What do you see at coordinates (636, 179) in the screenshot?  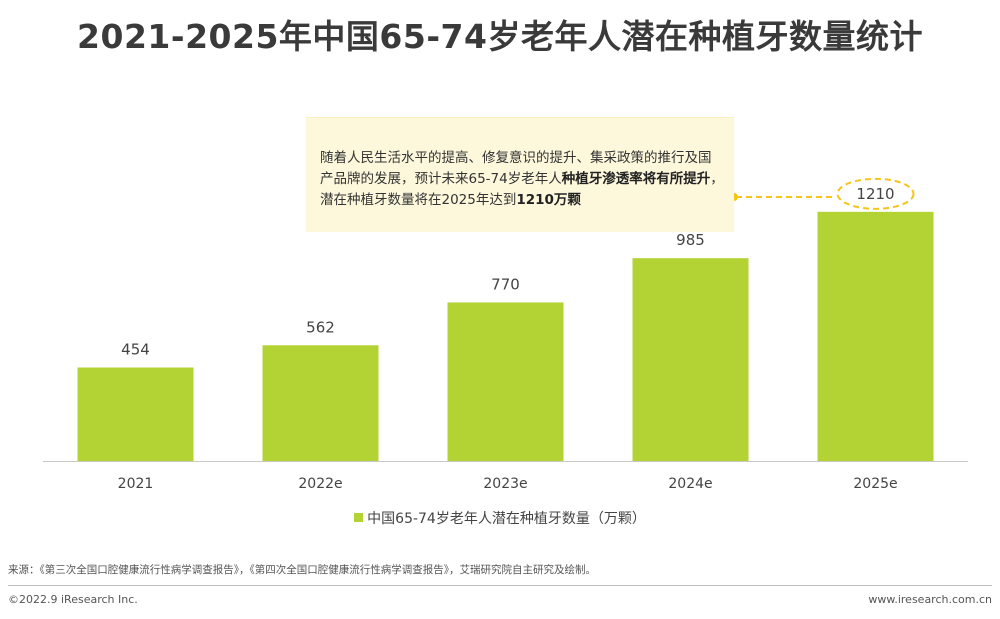 I see `callout-bold-part1: 种植牙渗透率将有所提升` at bounding box center [636, 179].